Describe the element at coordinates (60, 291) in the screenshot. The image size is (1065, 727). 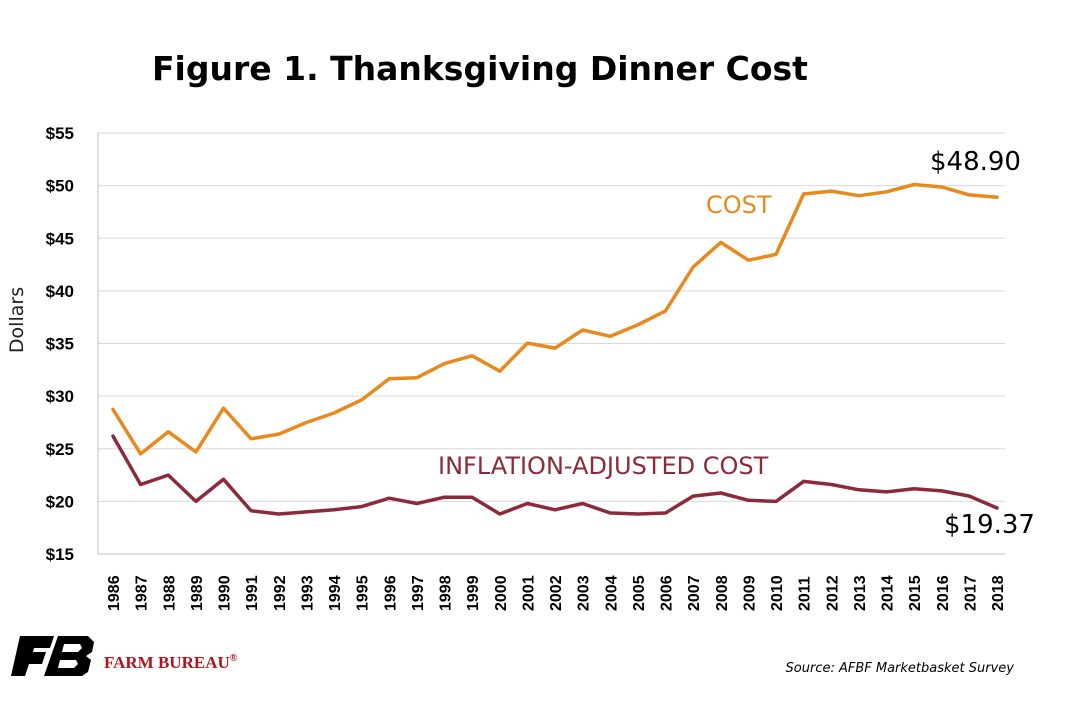
I see `y-tick-label: $40` at that location.